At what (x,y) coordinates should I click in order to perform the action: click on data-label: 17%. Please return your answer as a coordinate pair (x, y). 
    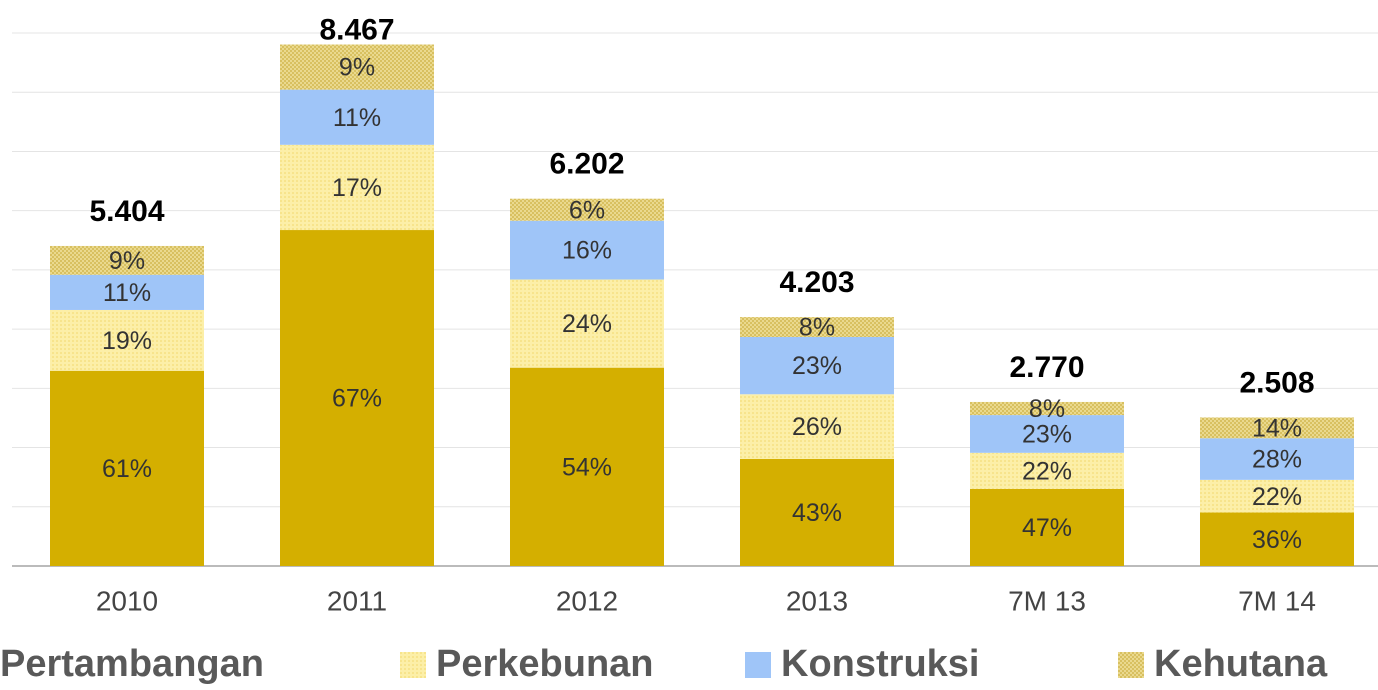
    Looking at the image, I should click on (357, 188).